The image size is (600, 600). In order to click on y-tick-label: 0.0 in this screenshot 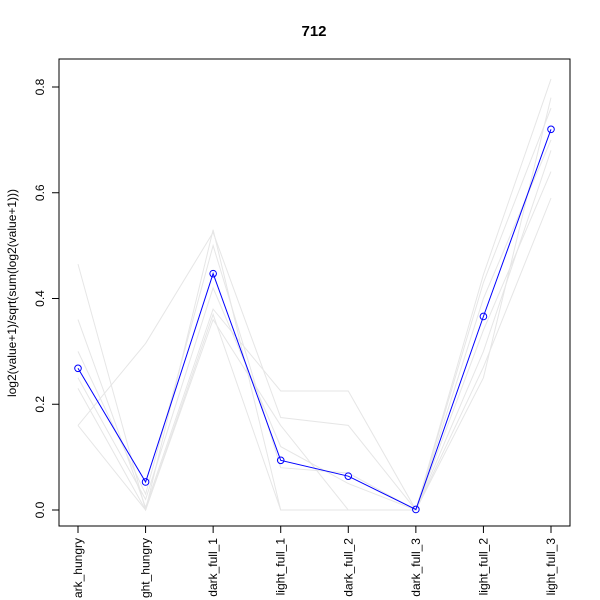, I will do `click(40, 509)`.